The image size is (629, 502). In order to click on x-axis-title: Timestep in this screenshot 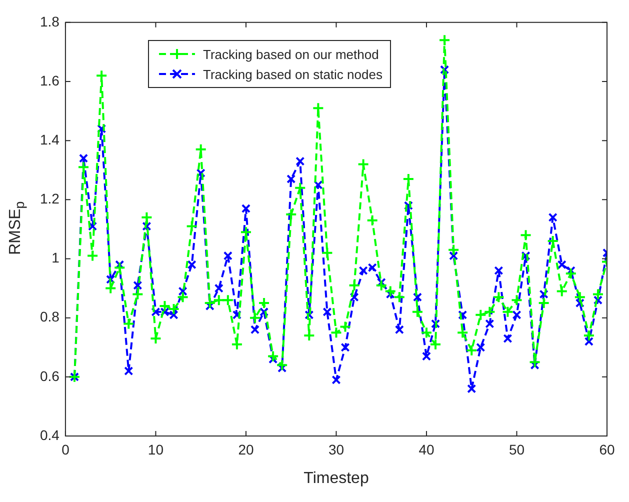, I will do `click(336, 478)`.